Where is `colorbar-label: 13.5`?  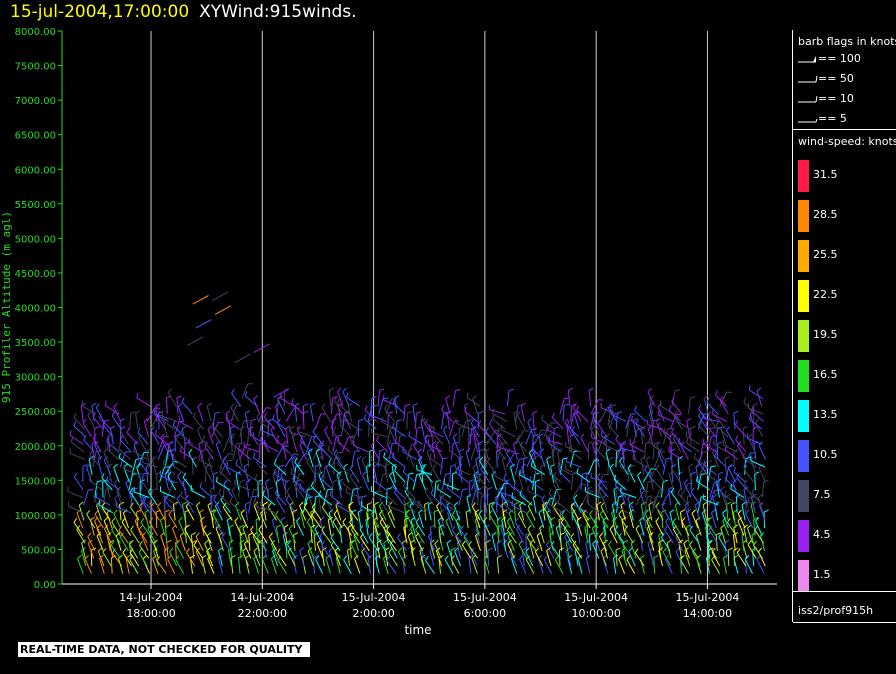
colorbar-label: 13.5 is located at coordinates (825, 414).